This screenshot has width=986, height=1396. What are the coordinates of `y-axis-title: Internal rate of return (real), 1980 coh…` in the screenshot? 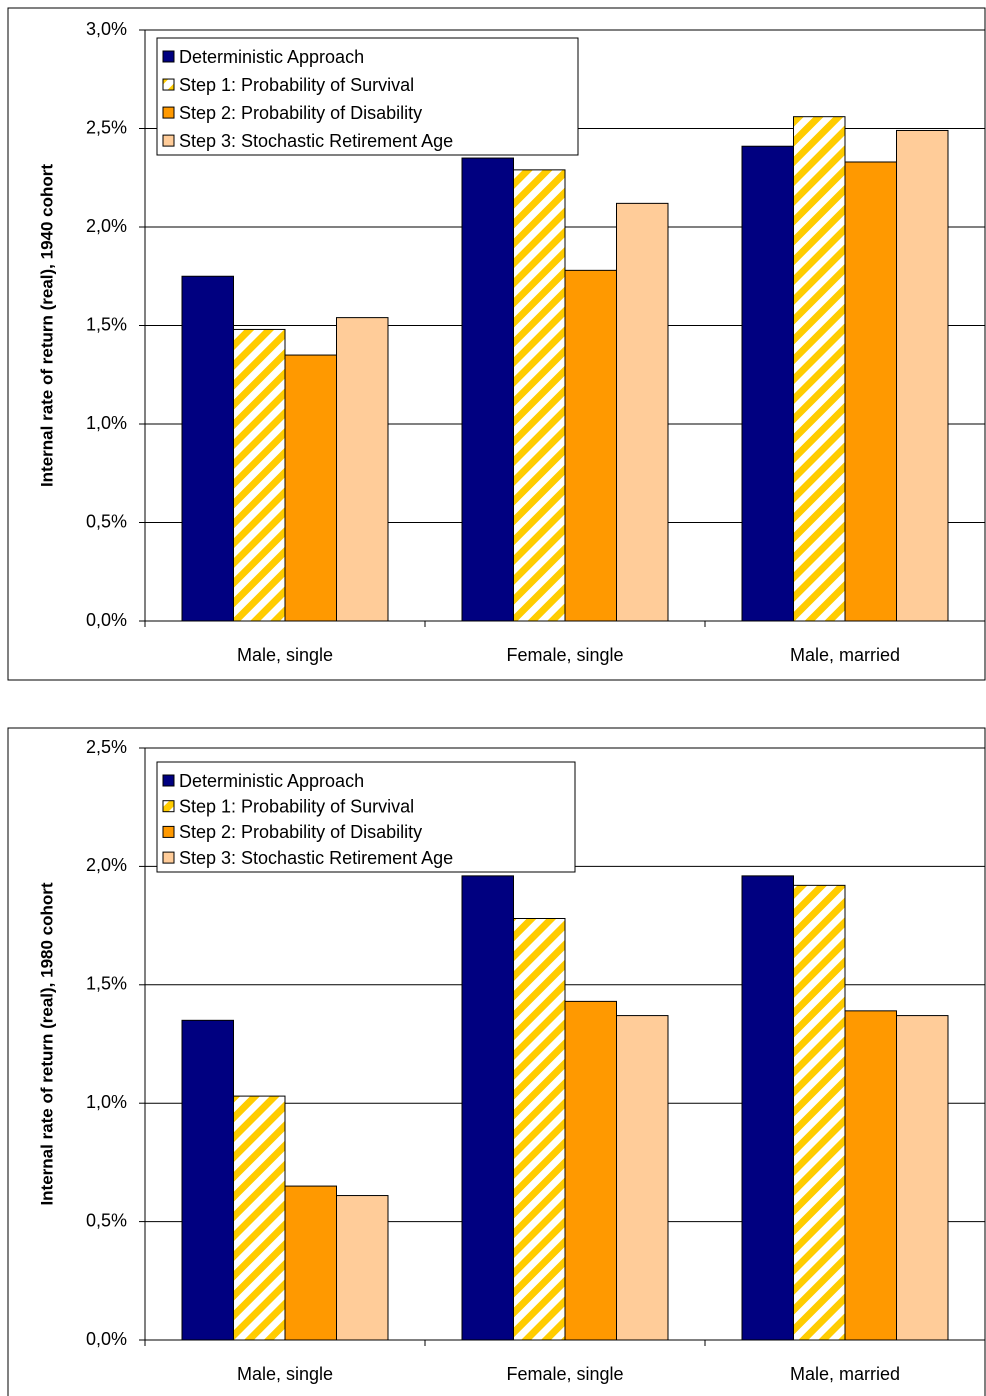 It's located at (46, 1043).